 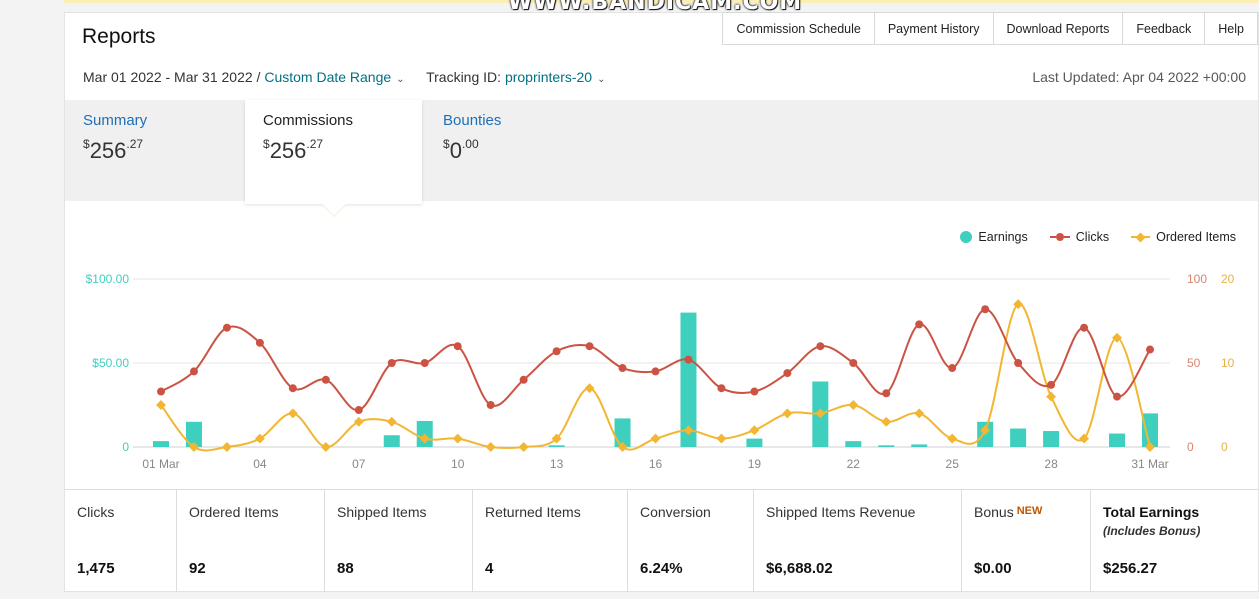 What do you see at coordinates (470, 144) in the screenshot?
I see `amount-cents: .00` at bounding box center [470, 144].